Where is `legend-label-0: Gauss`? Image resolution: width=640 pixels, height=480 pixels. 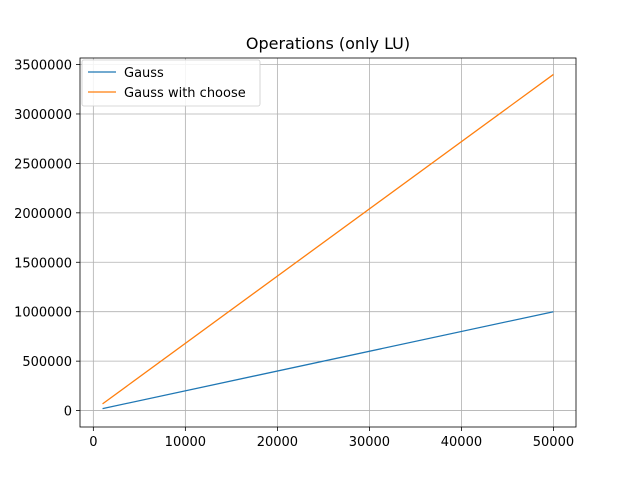 legend-label-0: Gauss is located at coordinates (144, 73).